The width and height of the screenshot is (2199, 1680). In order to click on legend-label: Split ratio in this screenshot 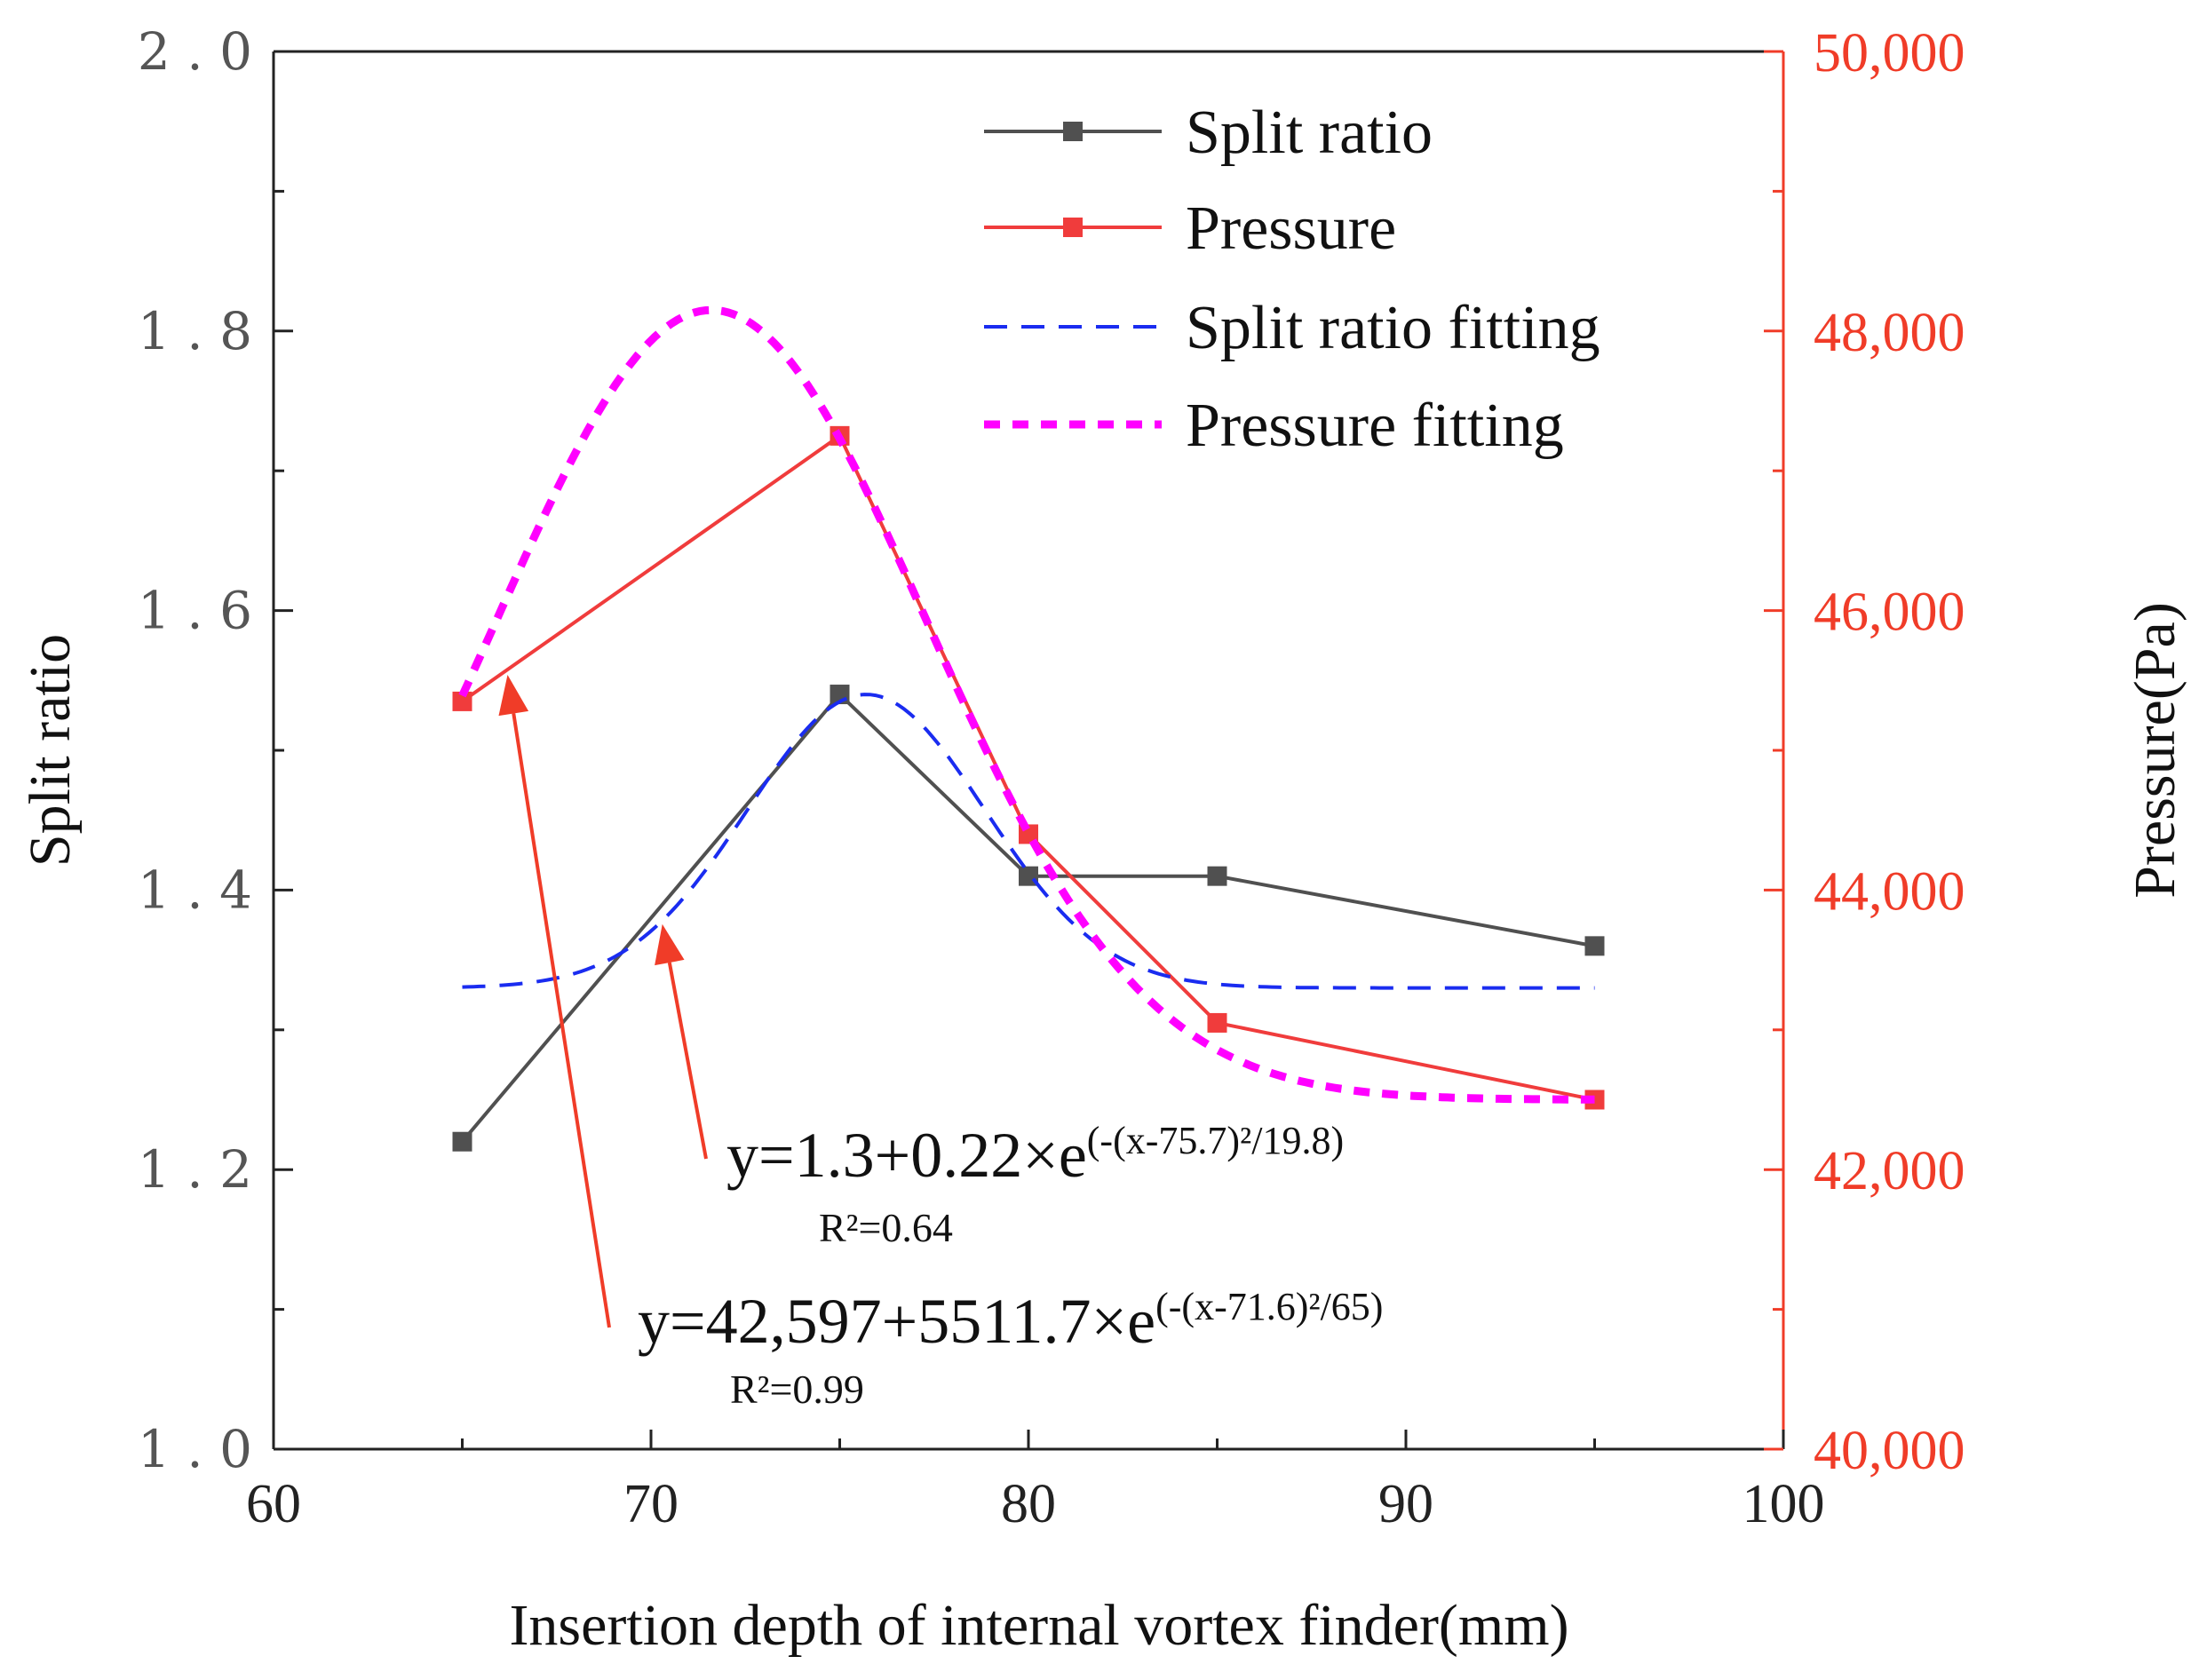, I will do `click(1309, 133)`.